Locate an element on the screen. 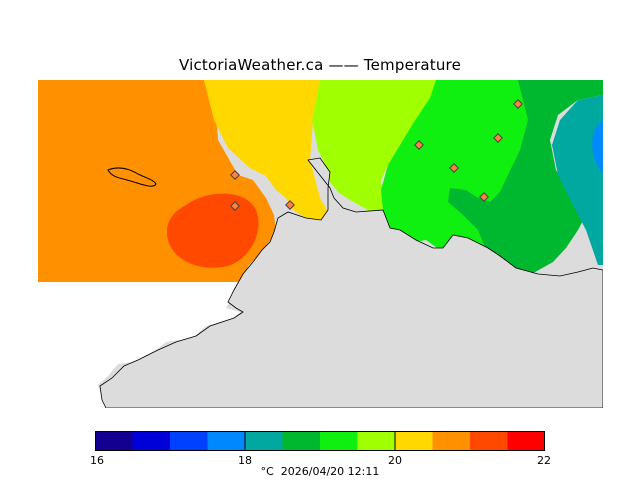  temp-zone-teal is located at coordinates (577, 180).